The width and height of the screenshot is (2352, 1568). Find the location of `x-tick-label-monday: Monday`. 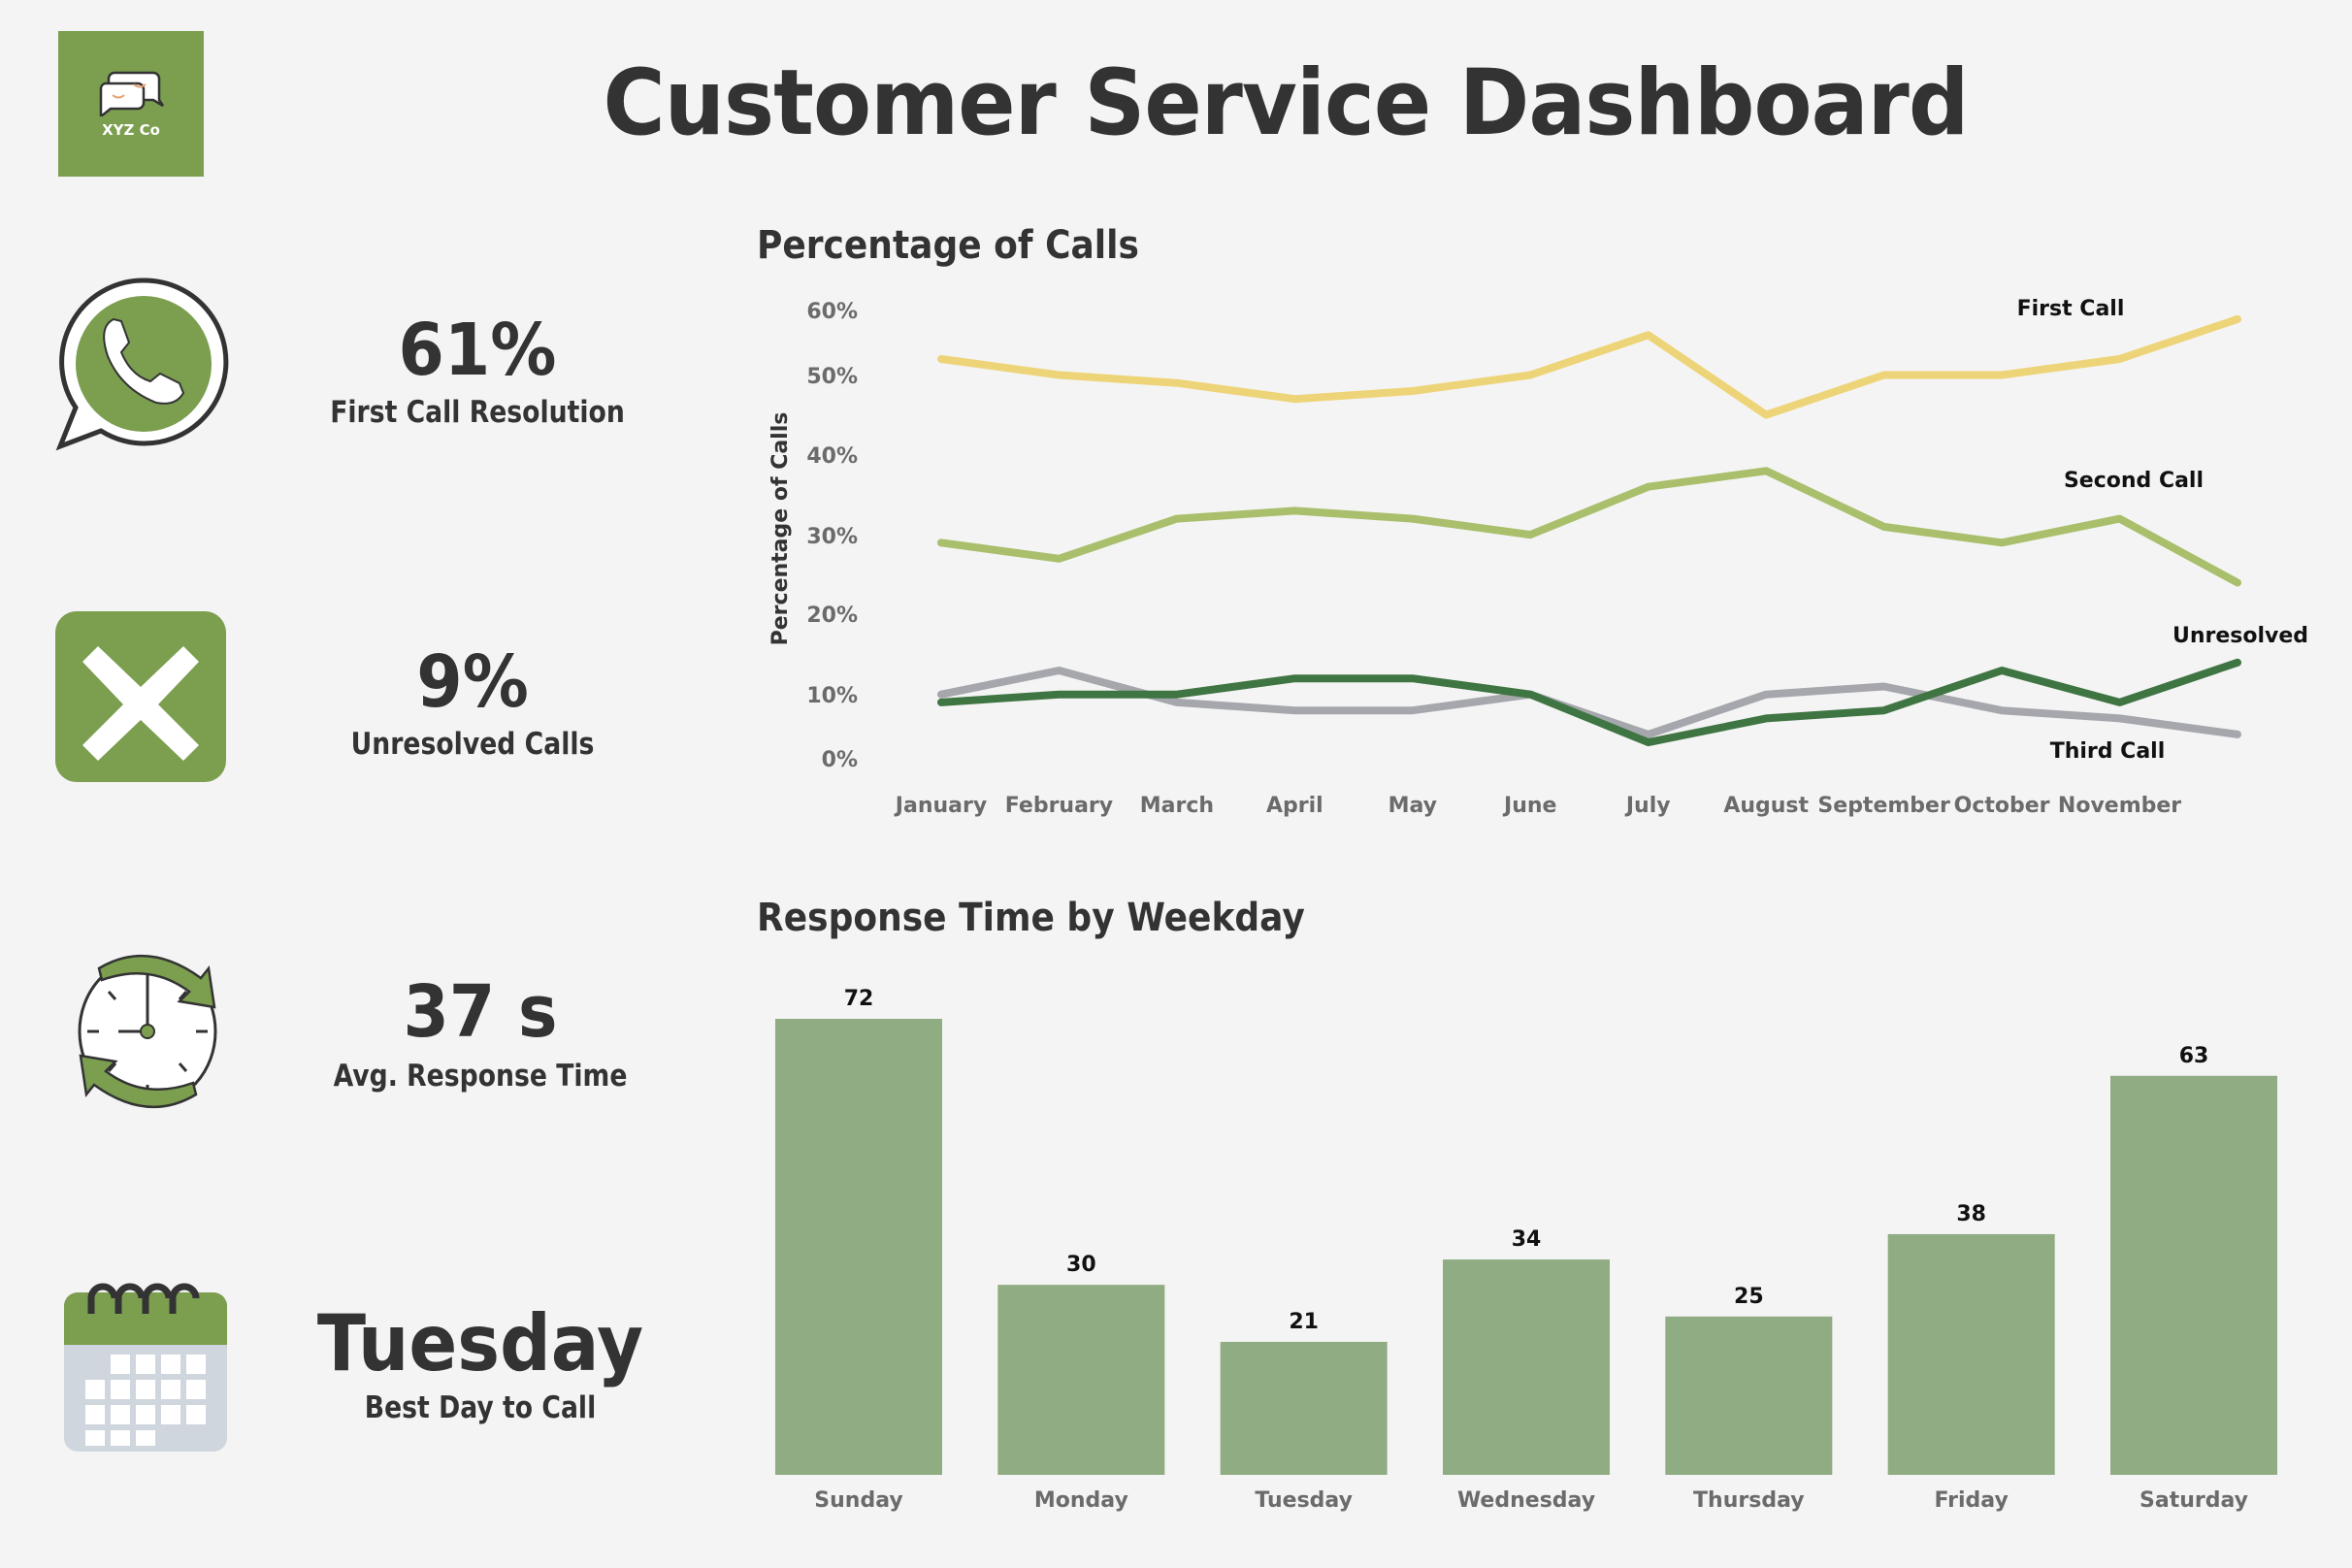

x-tick-label-monday: Monday is located at coordinates (1081, 1500).